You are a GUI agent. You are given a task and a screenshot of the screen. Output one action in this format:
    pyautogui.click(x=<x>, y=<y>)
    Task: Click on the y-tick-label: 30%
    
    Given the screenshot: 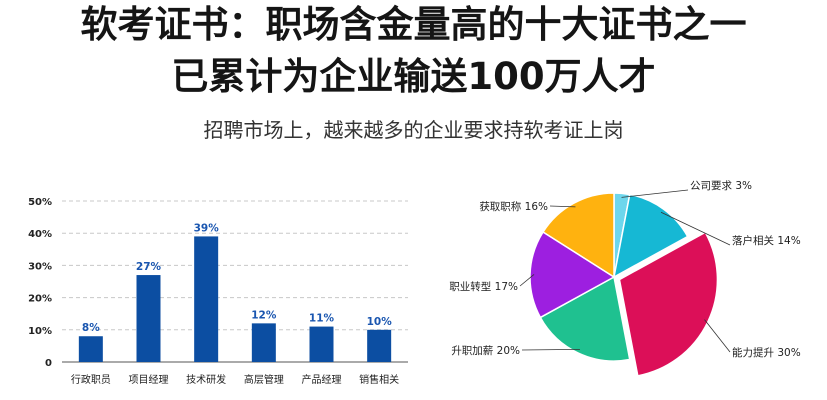 What is the action you would take?
    pyautogui.click(x=40, y=266)
    